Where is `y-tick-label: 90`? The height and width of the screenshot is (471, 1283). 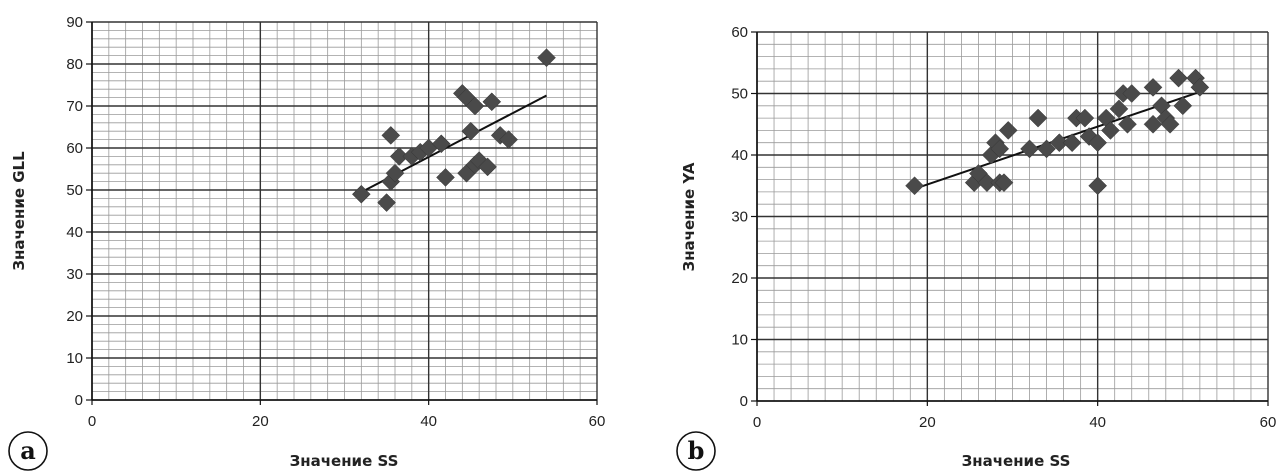
y-tick-label: 90 is located at coordinates (74, 22).